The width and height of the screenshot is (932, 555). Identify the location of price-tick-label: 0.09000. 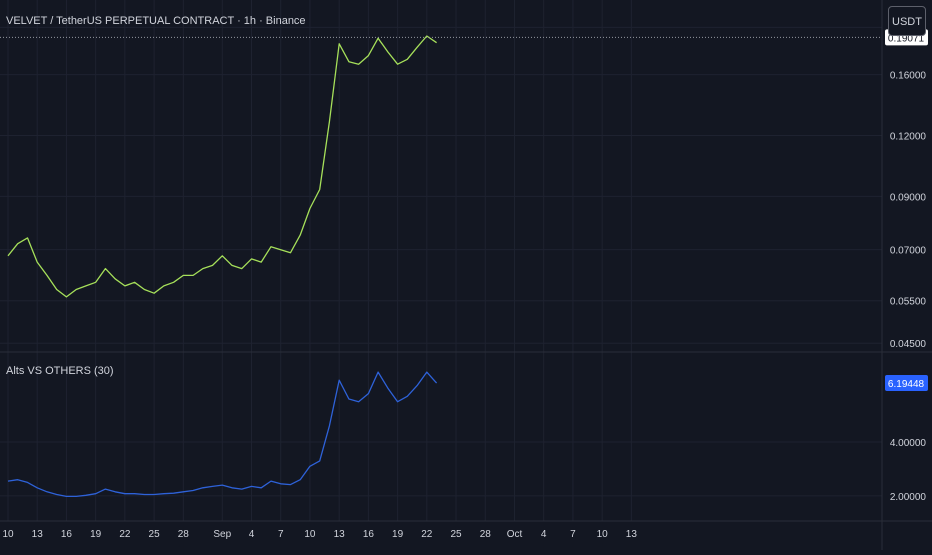
(908, 197).